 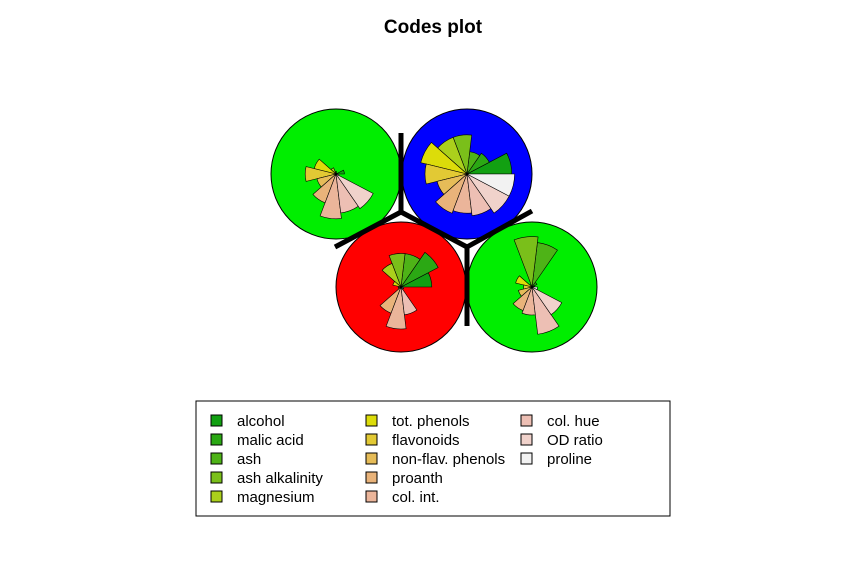 I want to click on legend-label: col. int., so click(x=416, y=497).